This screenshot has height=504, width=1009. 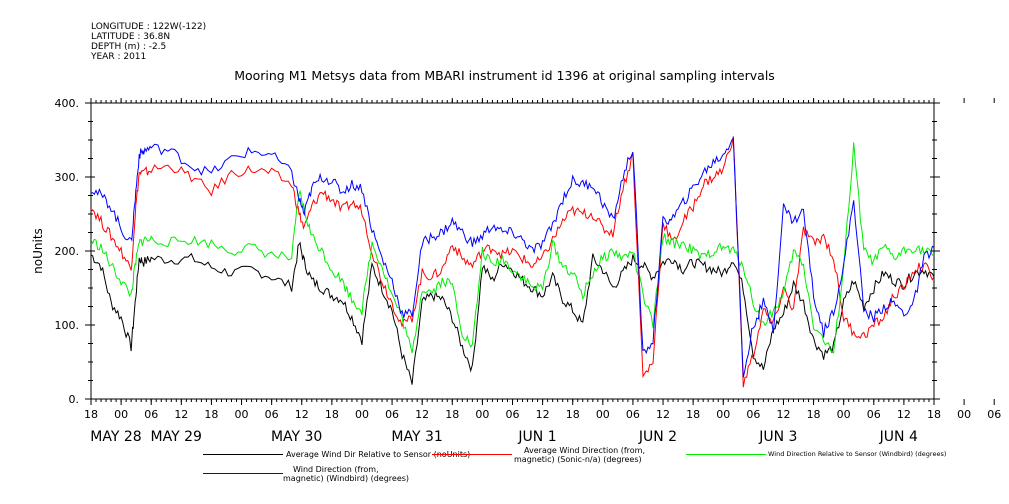 I want to click on x-day-label: JUN 1, so click(x=536, y=437).